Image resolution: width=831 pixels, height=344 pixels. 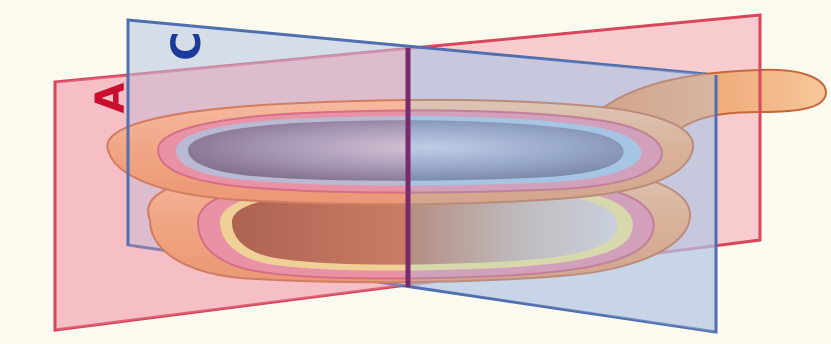 What do you see at coordinates (425, 227) in the screenshot?
I see `lower-cavity` at bounding box center [425, 227].